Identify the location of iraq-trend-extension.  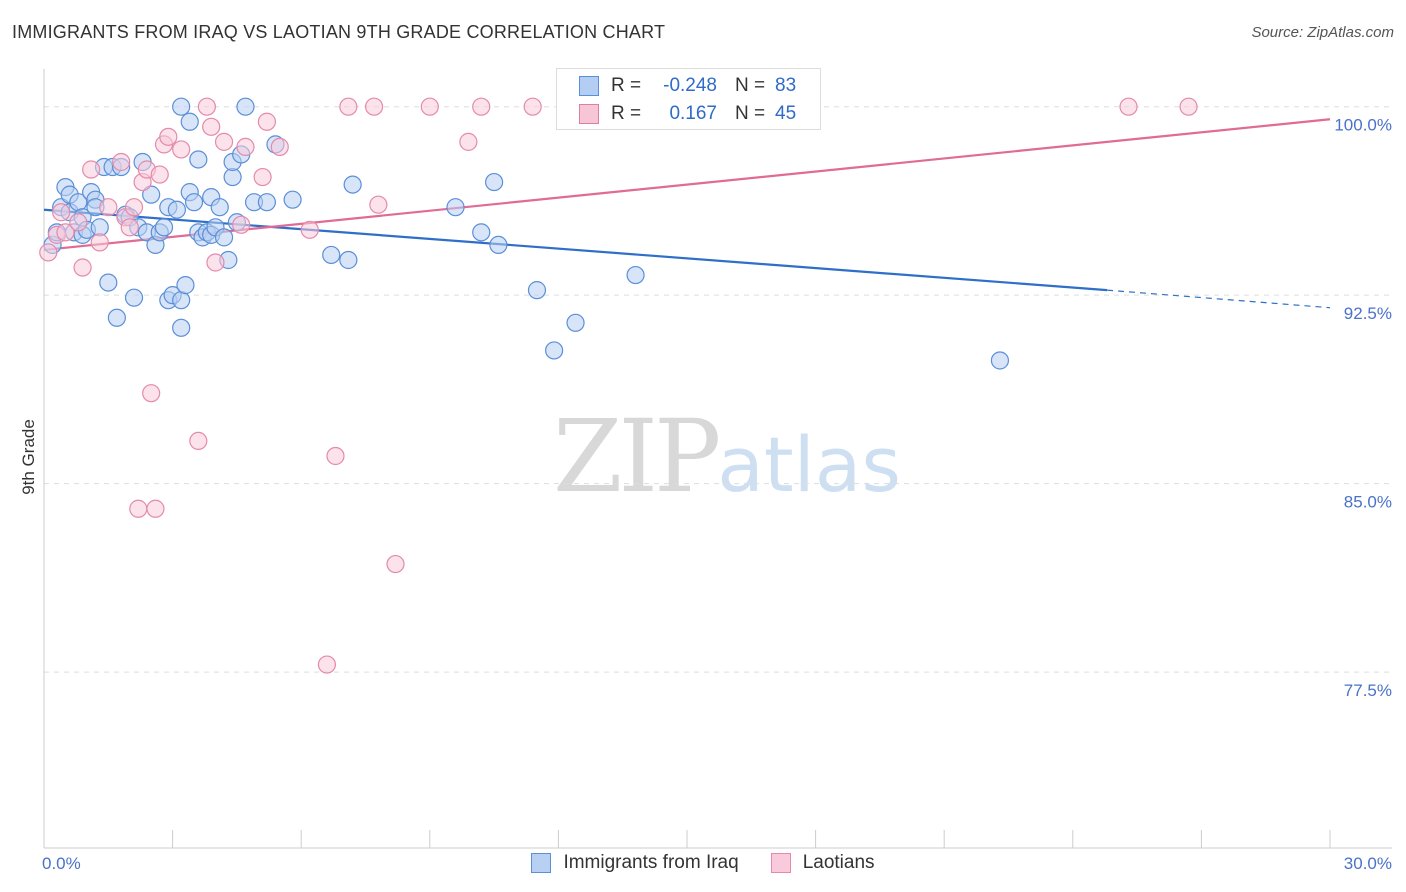
(1219, 299).